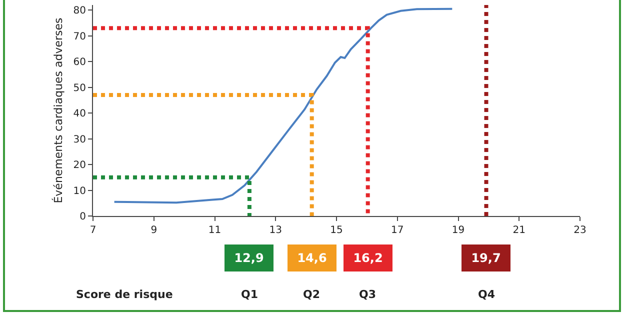 This screenshot has width=627, height=336. I want to click on y-axis-title: Événements cardiaques adverses, so click(57, 110).